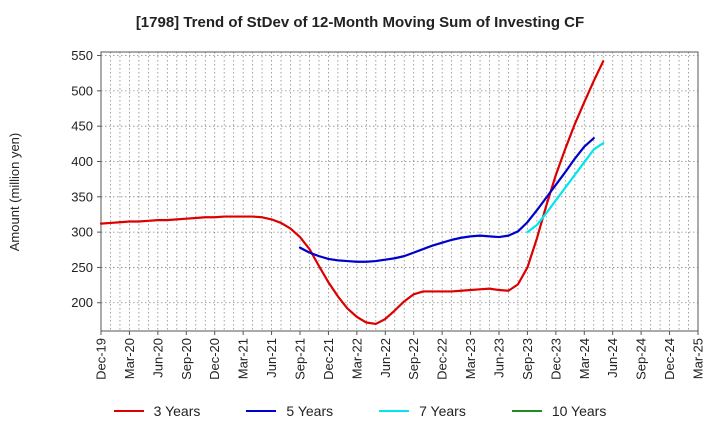  What do you see at coordinates (356, 358) in the screenshot?
I see `x-tick-label: Mar-22` at bounding box center [356, 358].